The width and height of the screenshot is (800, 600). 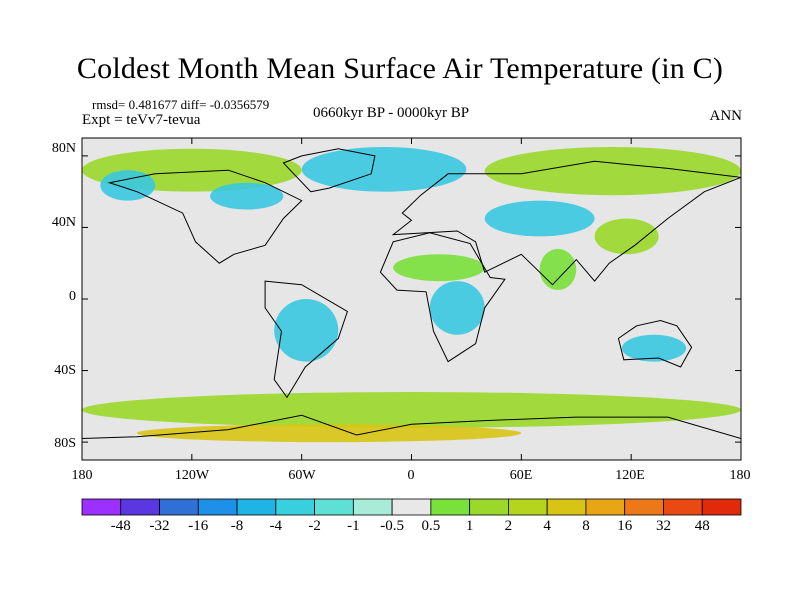 I want to click on anomaly-greenland-nordic, so click(x=384, y=169).